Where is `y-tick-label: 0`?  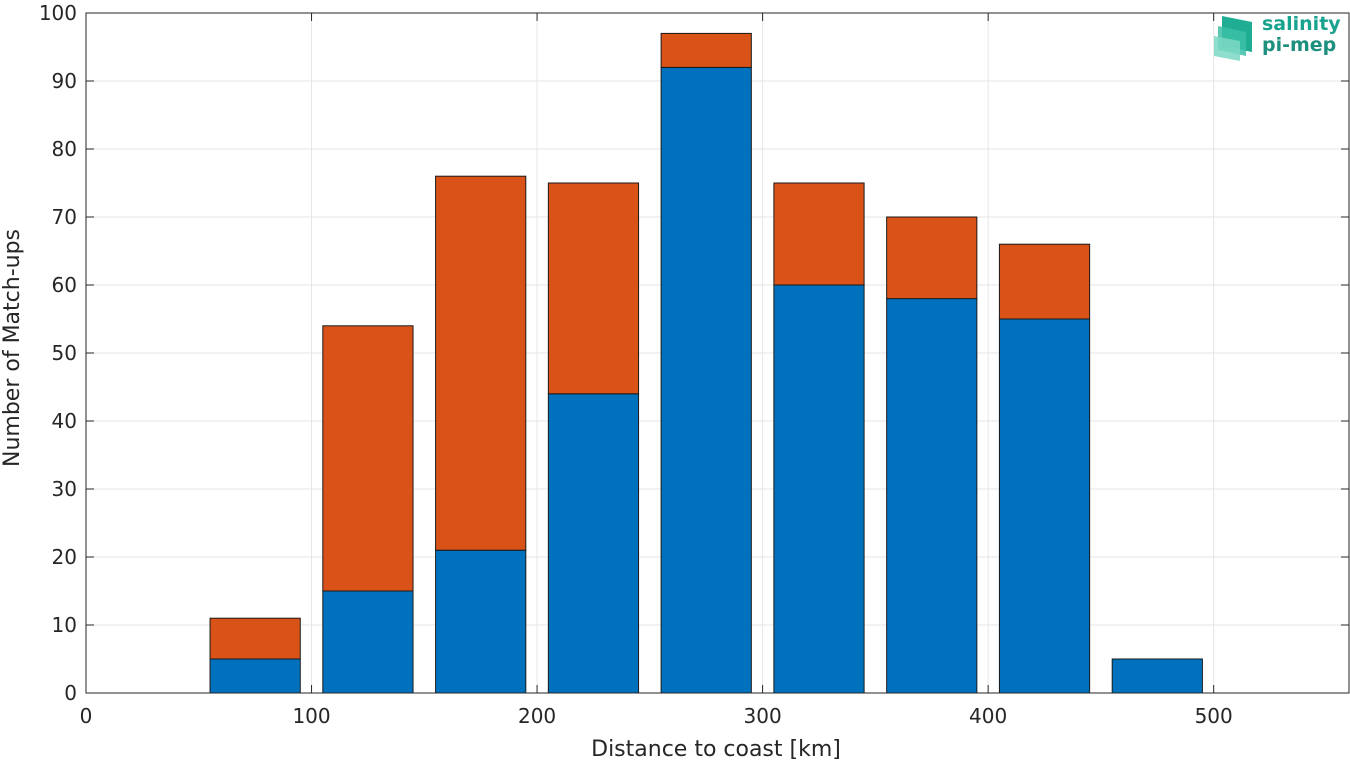
y-tick-label: 0 is located at coordinates (70, 693).